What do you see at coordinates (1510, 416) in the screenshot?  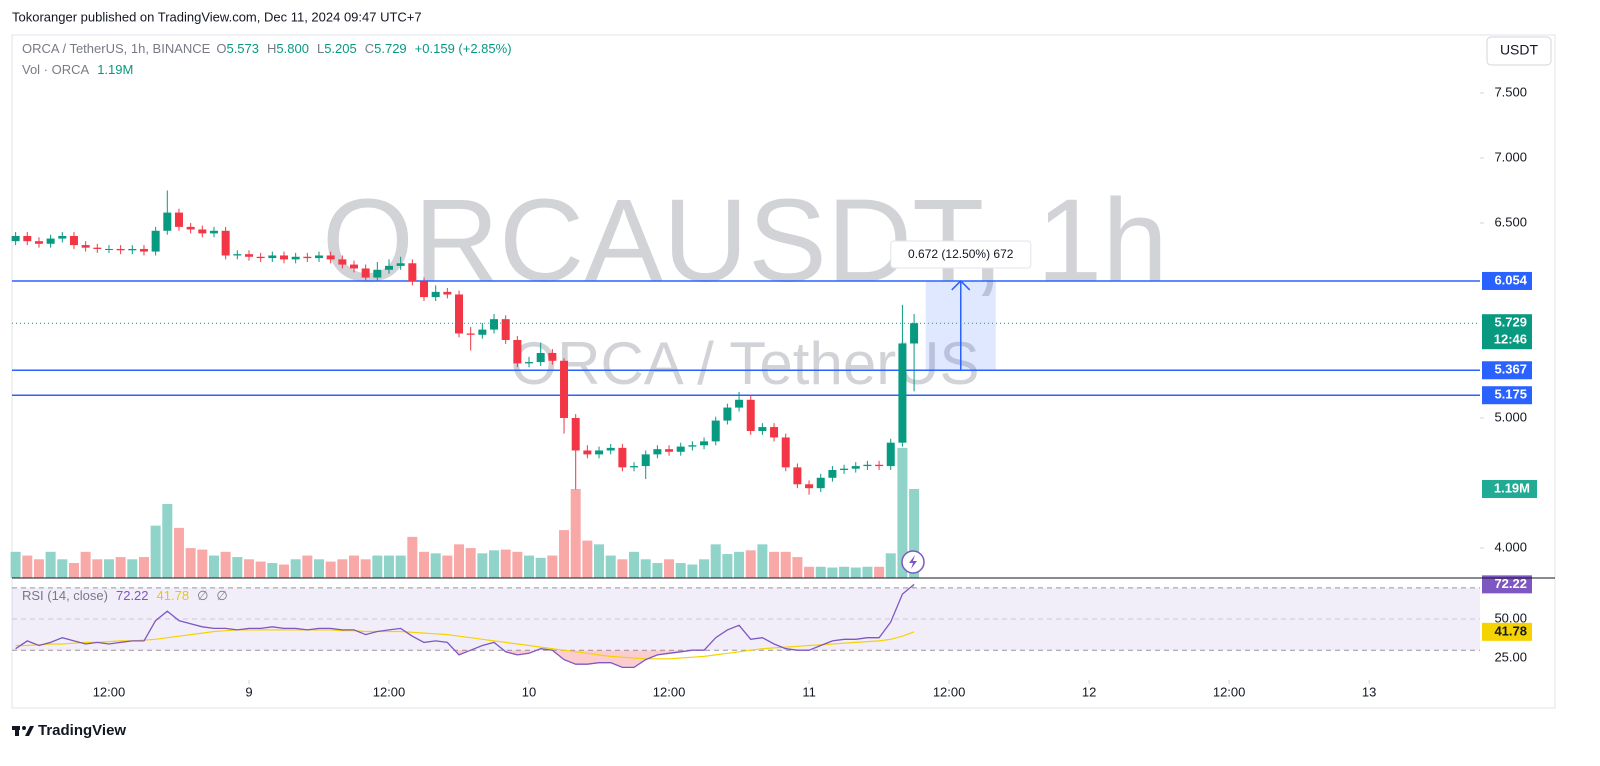 I see `y-tick-label: 5.000` at bounding box center [1510, 416].